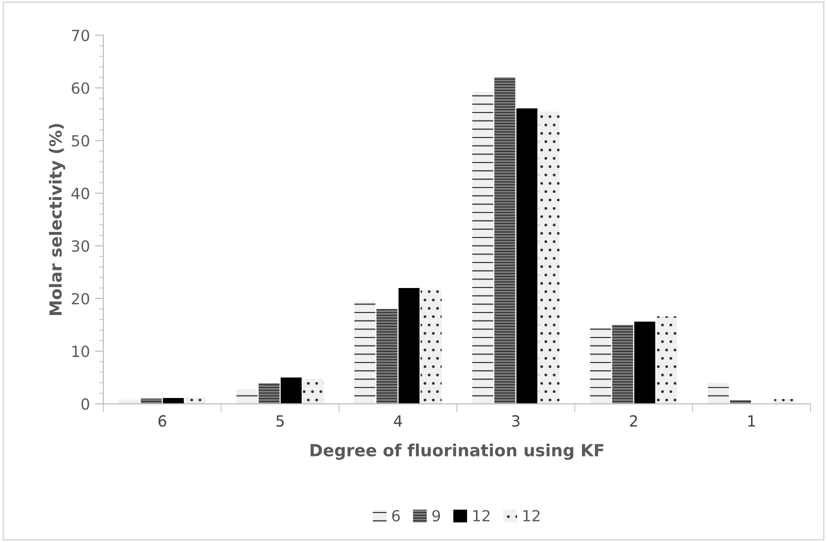  Describe the element at coordinates (516, 421) in the screenshot. I see `x-tick-label: 3` at that location.